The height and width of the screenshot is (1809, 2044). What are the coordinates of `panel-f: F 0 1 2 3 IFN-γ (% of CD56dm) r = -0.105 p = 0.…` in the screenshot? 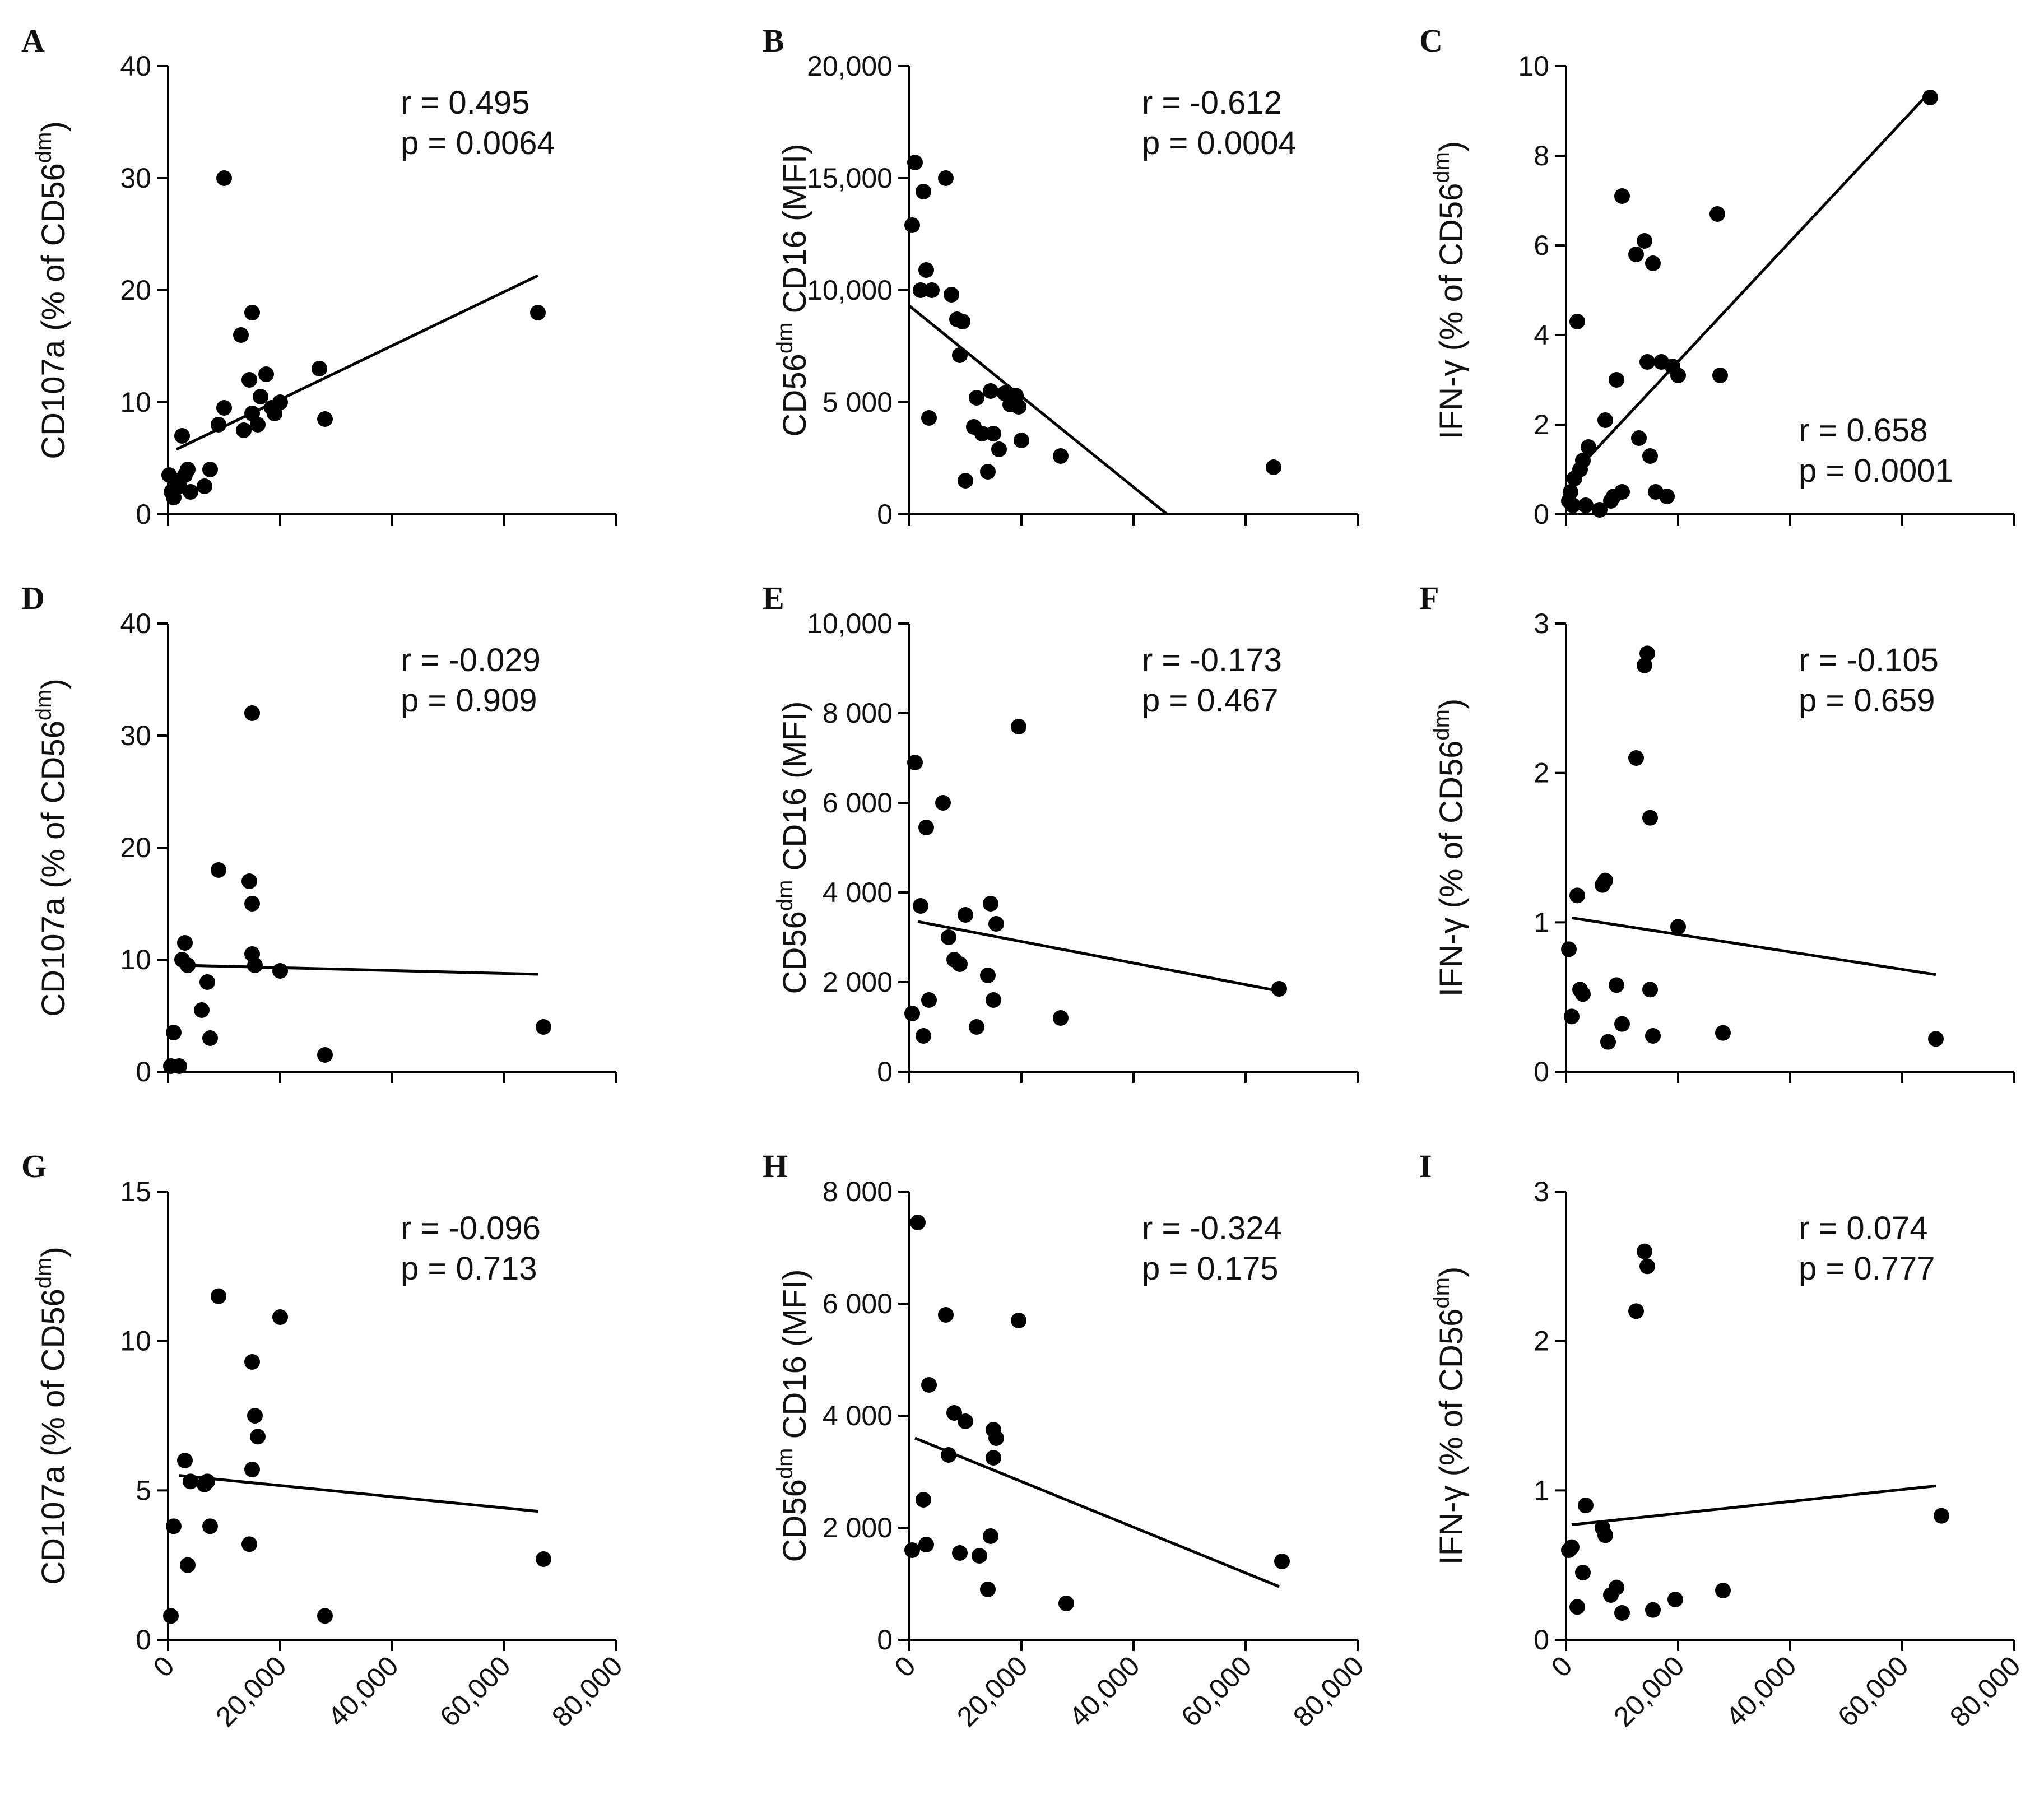 It's located at (1717, 833).